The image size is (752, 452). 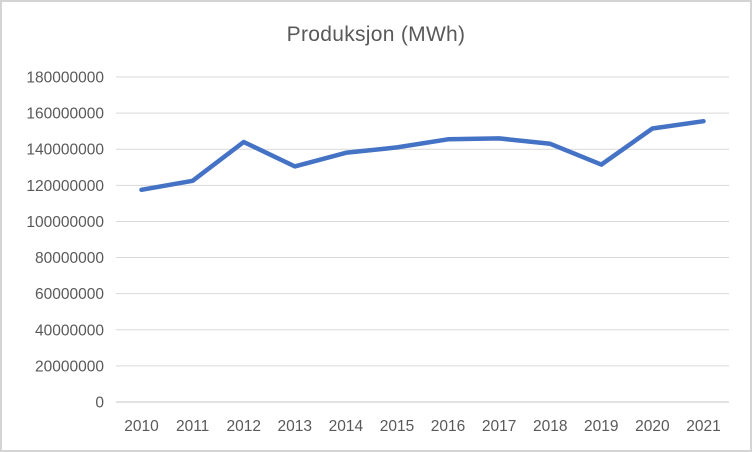 I want to click on chart-title: Produksjon (MWh), so click(x=376, y=34).